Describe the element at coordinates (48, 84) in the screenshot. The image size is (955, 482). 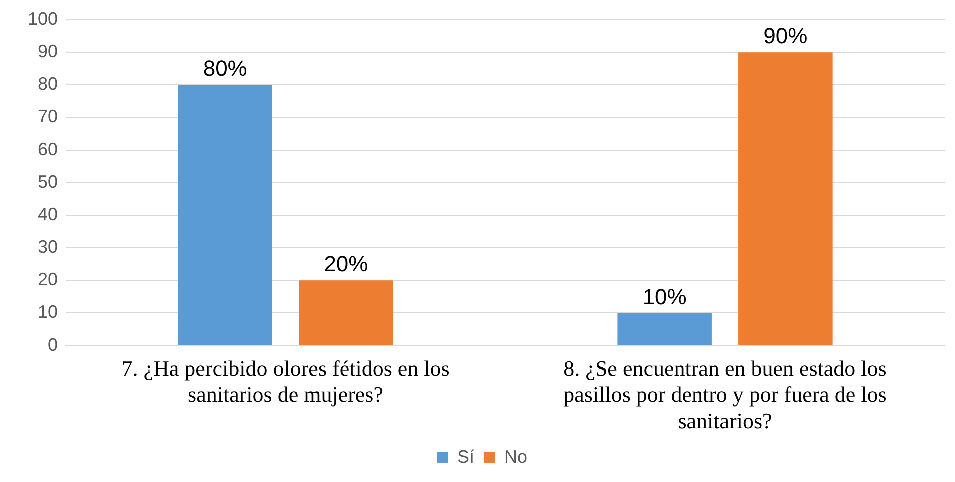
I see `y-tick-label: 80` at that location.